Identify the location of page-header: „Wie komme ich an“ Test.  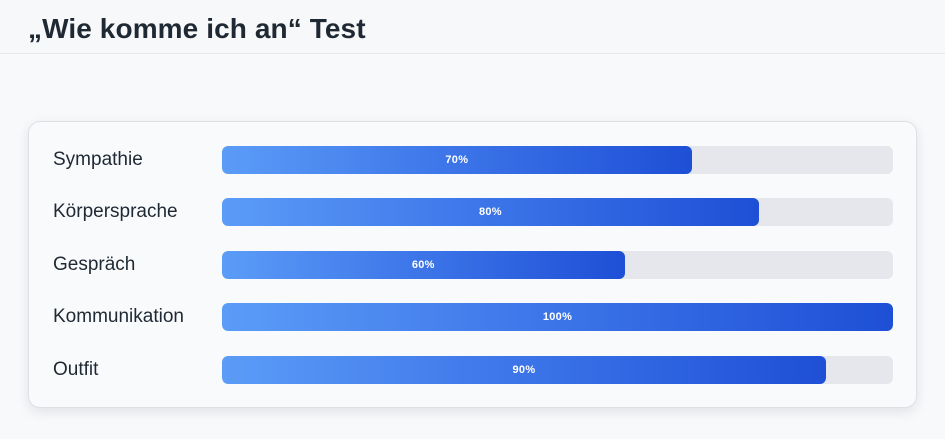
(472, 27).